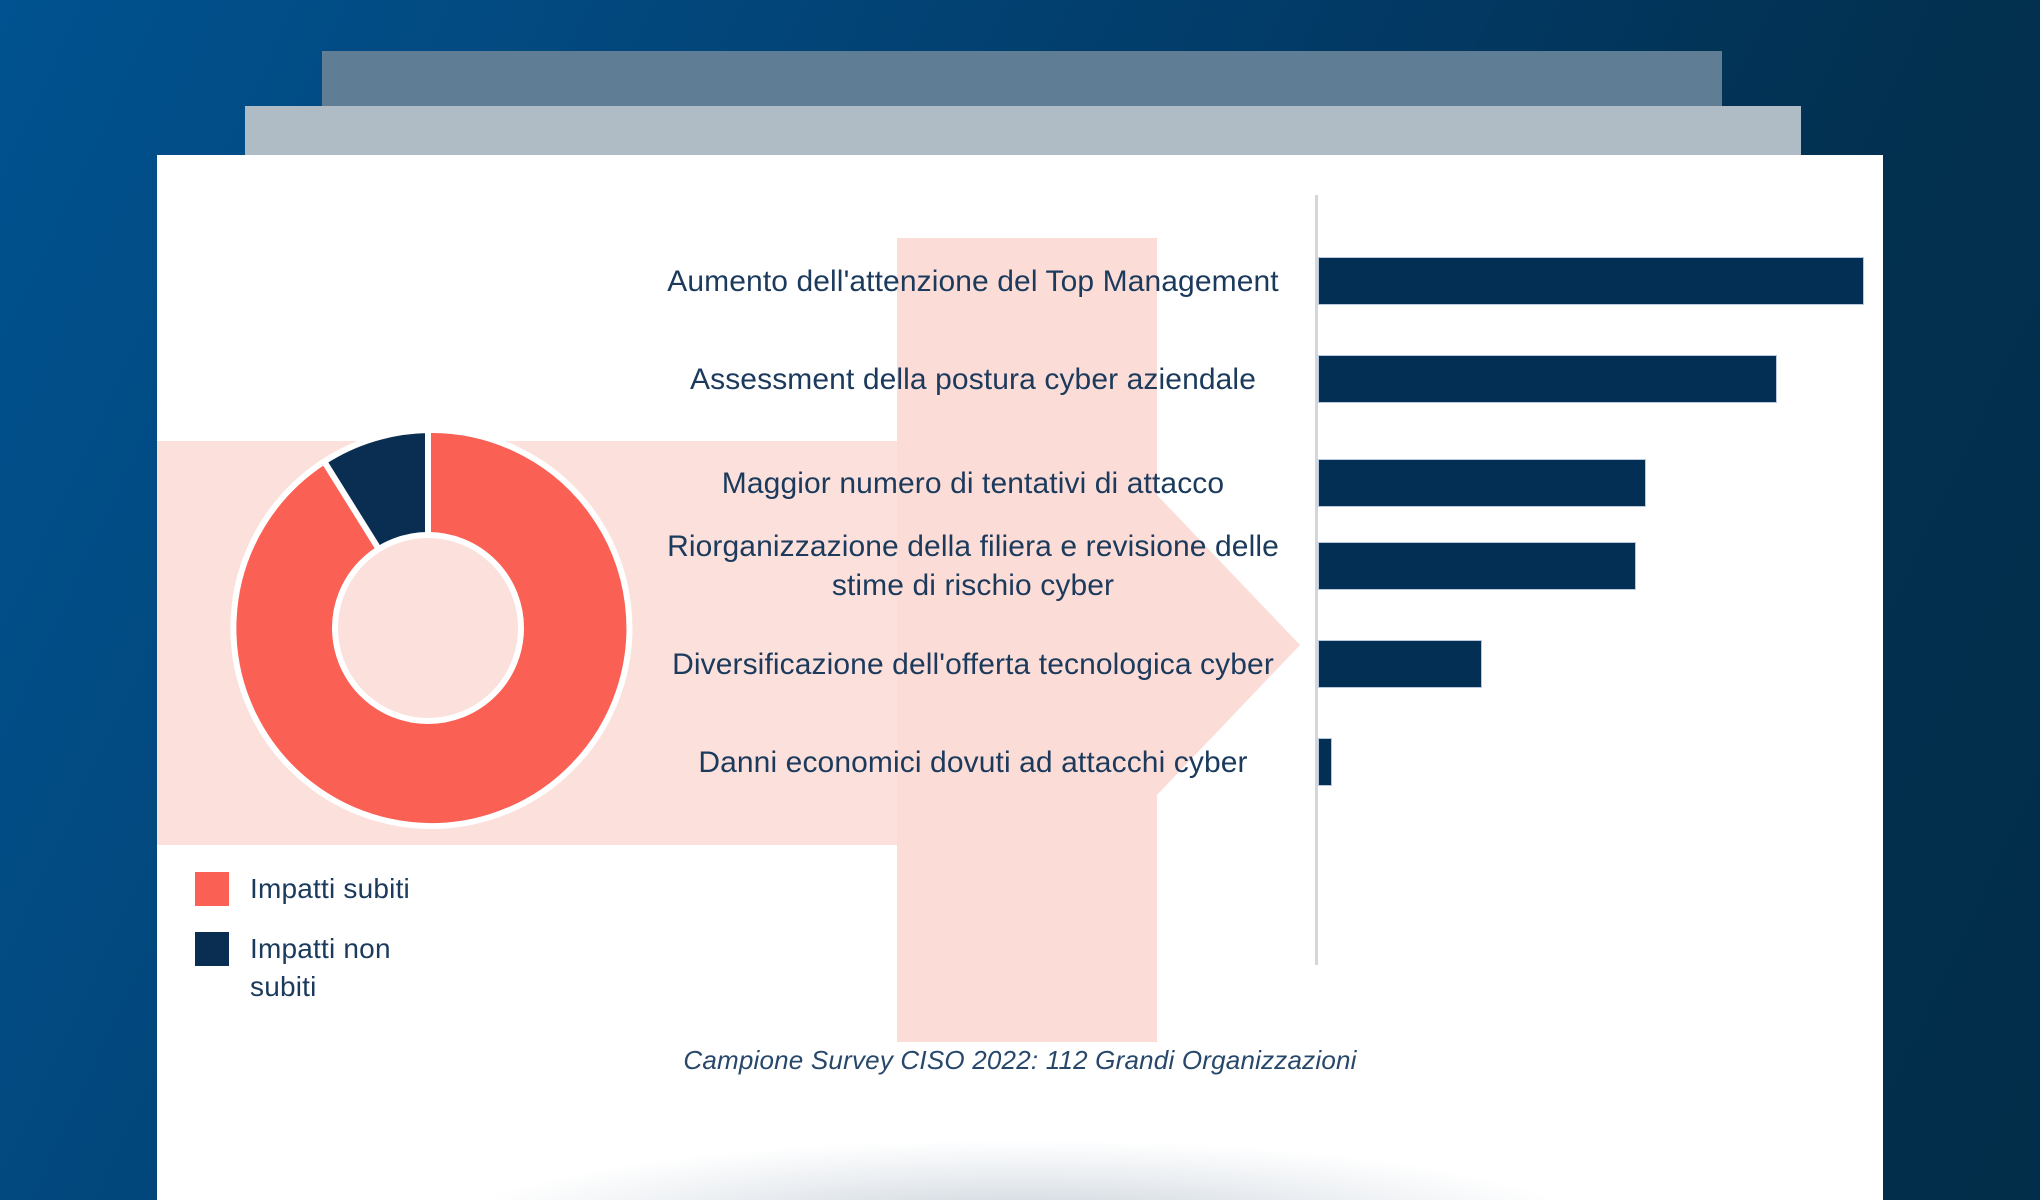  I want to click on bar-category-row: Maggior numero di tentativi di attacco, so click(965, 483).